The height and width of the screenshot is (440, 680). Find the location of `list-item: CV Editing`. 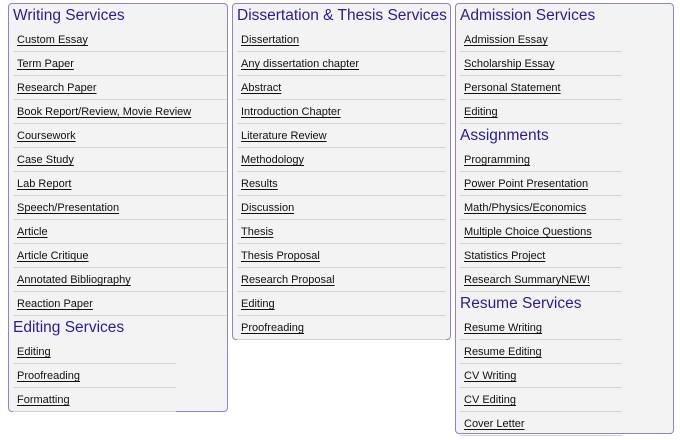

list-item: CV Editing is located at coordinates (541, 400).